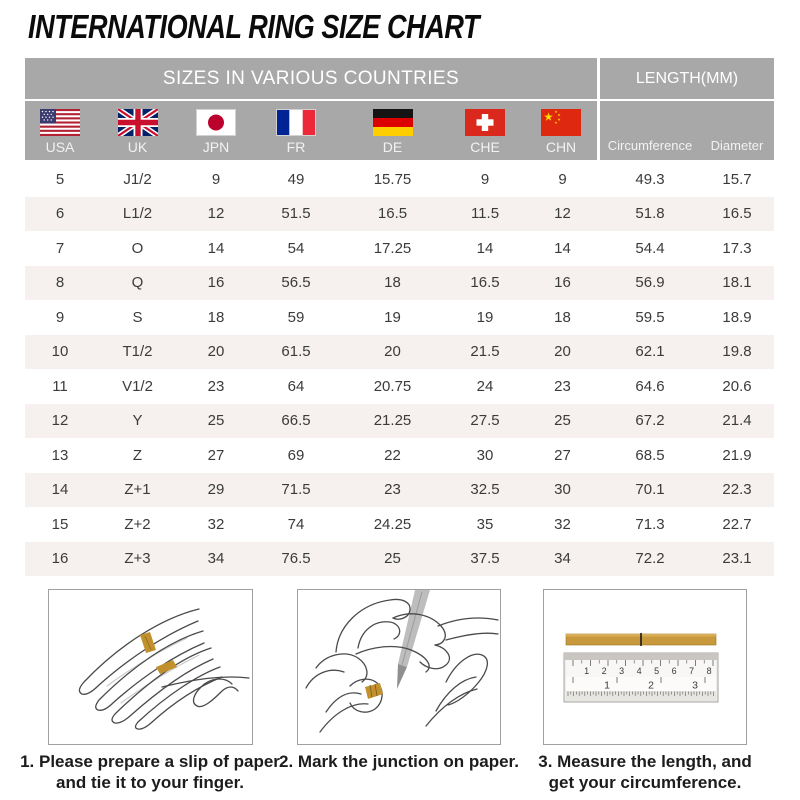 The height and width of the screenshot is (800, 800). What do you see at coordinates (60, 122) in the screenshot?
I see `usa-flag-icon` at bounding box center [60, 122].